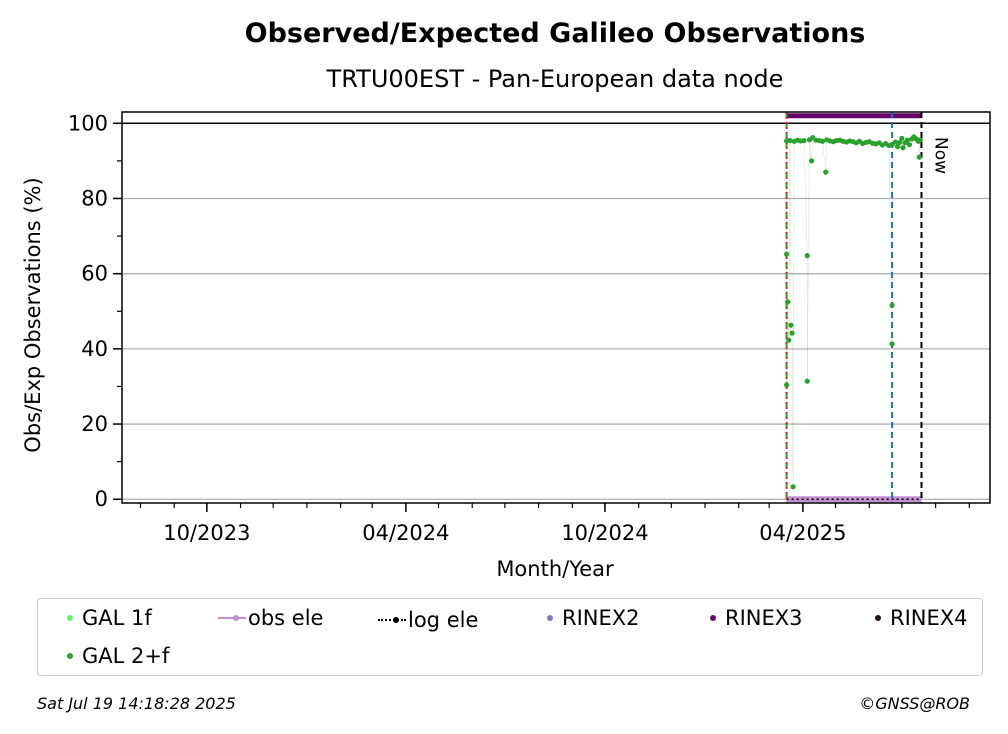 This screenshot has height=734, width=1008. I want to click on y-tick-label: 80, so click(94, 198).